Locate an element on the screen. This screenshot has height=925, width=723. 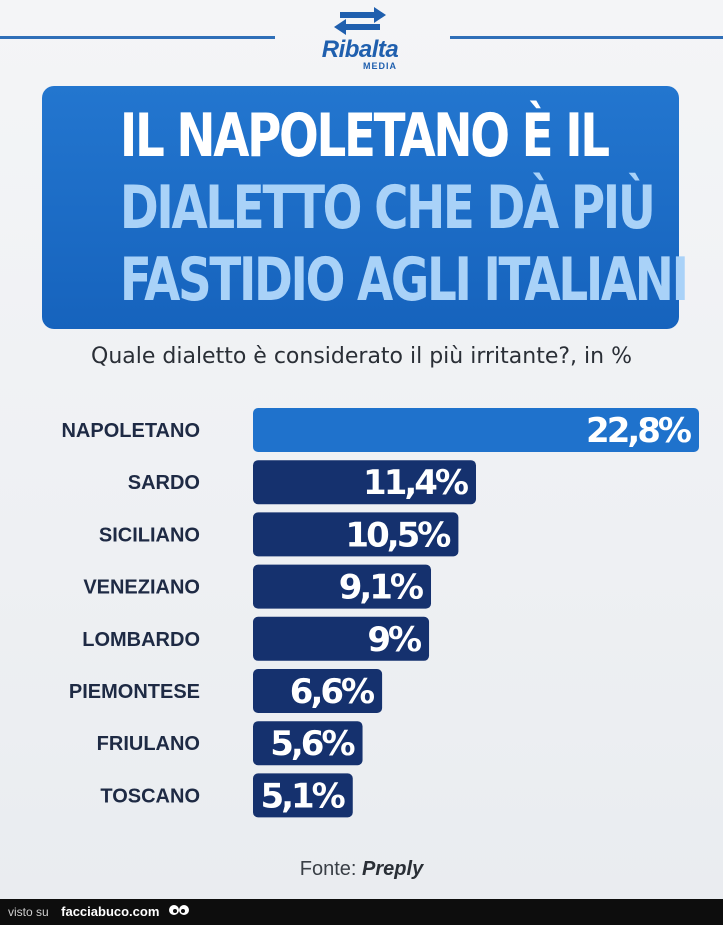
headline-line-1: IL NAPOLETANO È IL is located at coordinates (364, 136).